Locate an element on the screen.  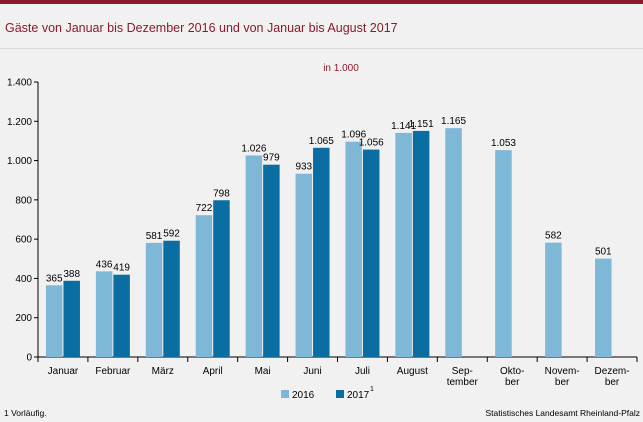
y-tick-label: 600 is located at coordinates (23, 240).